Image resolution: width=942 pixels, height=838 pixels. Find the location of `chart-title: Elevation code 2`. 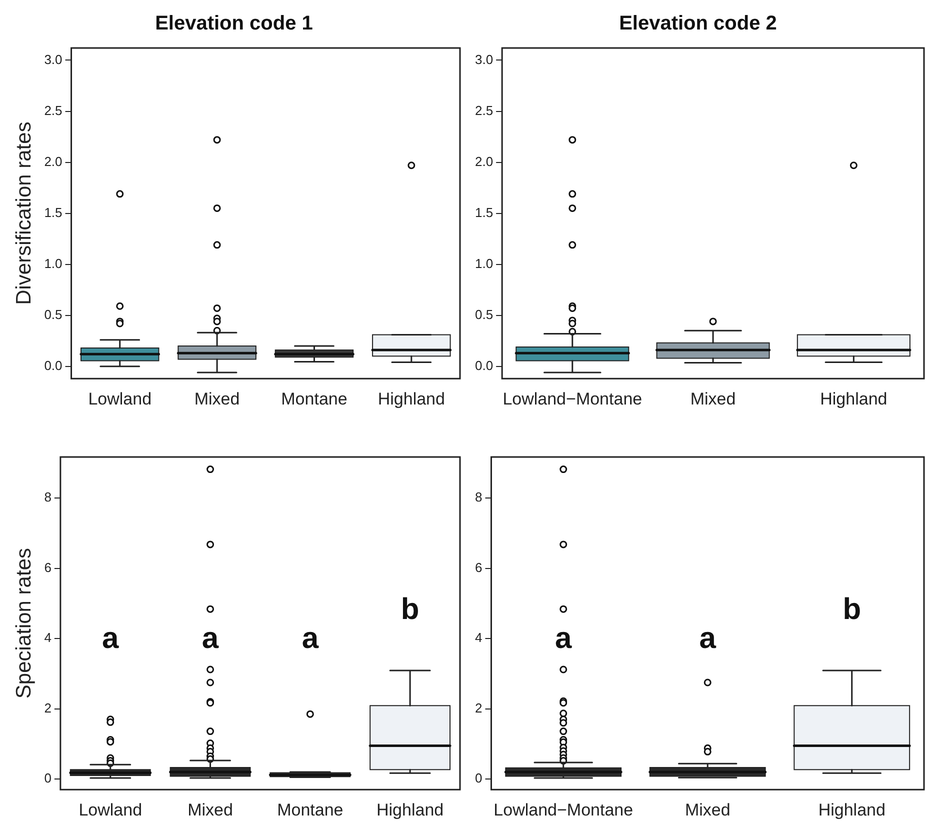

chart-title: Elevation code 2 is located at coordinates (698, 23).